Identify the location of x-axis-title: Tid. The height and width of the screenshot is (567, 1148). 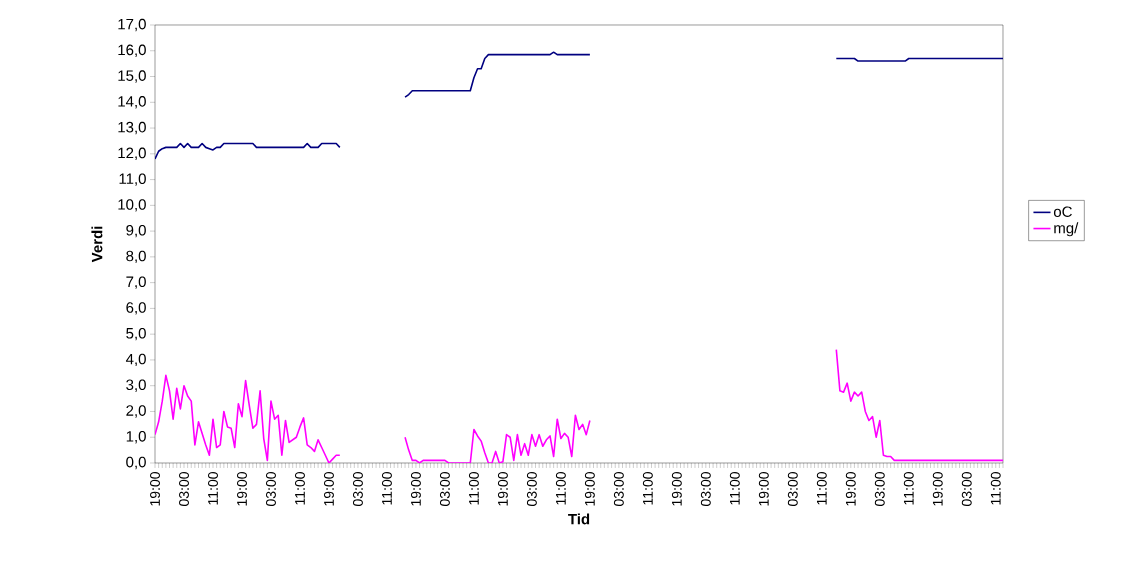
(579, 519).